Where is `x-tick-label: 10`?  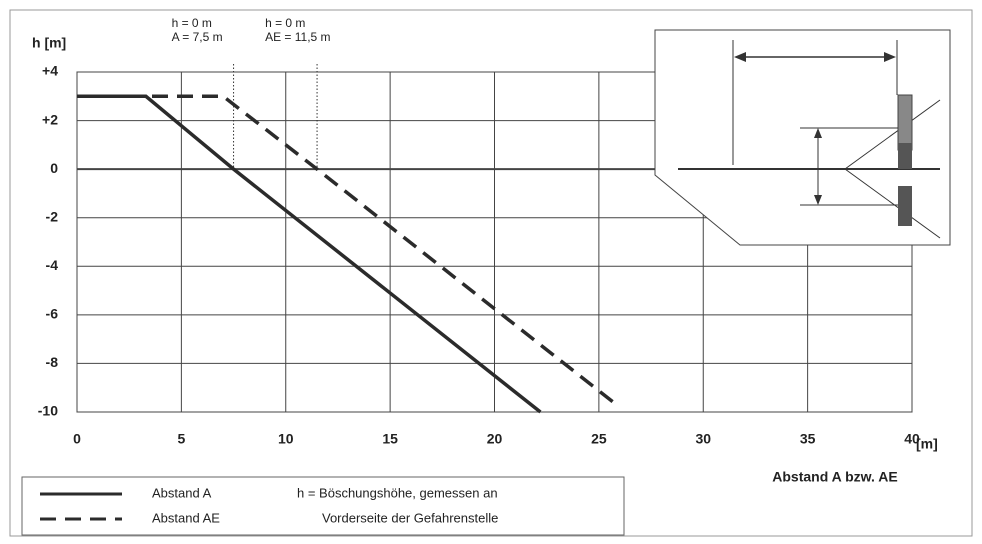 x-tick-label: 10 is located at coordinates (286, 439).